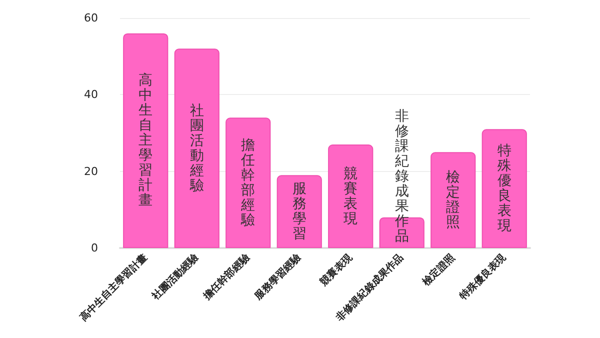 The image size is (600, 338). What do you see at coordinates (91, 18) in the screenshot?
I see `y-tick-label: 60` at bounding box center [91, 18].